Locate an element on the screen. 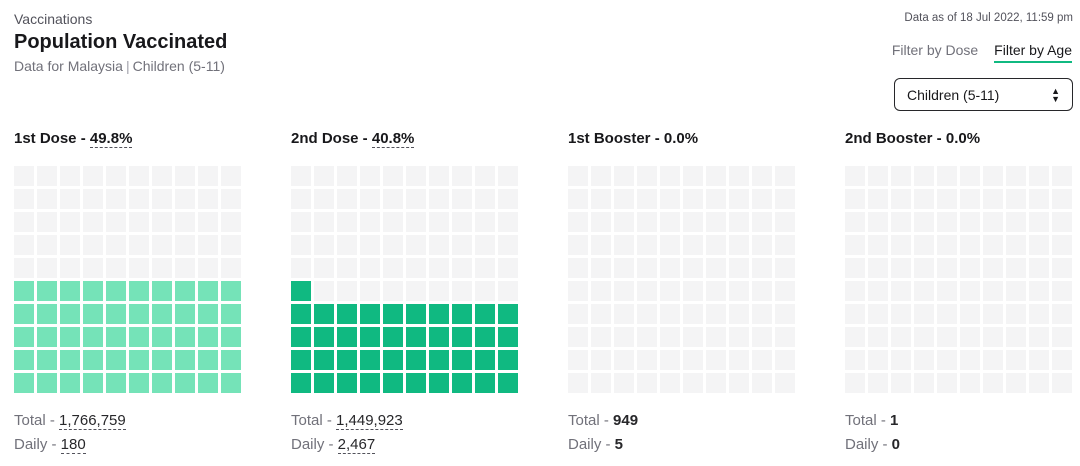 The image size is (1080, 466). daily-value: 2,467 is located at coordinates (356, 445).